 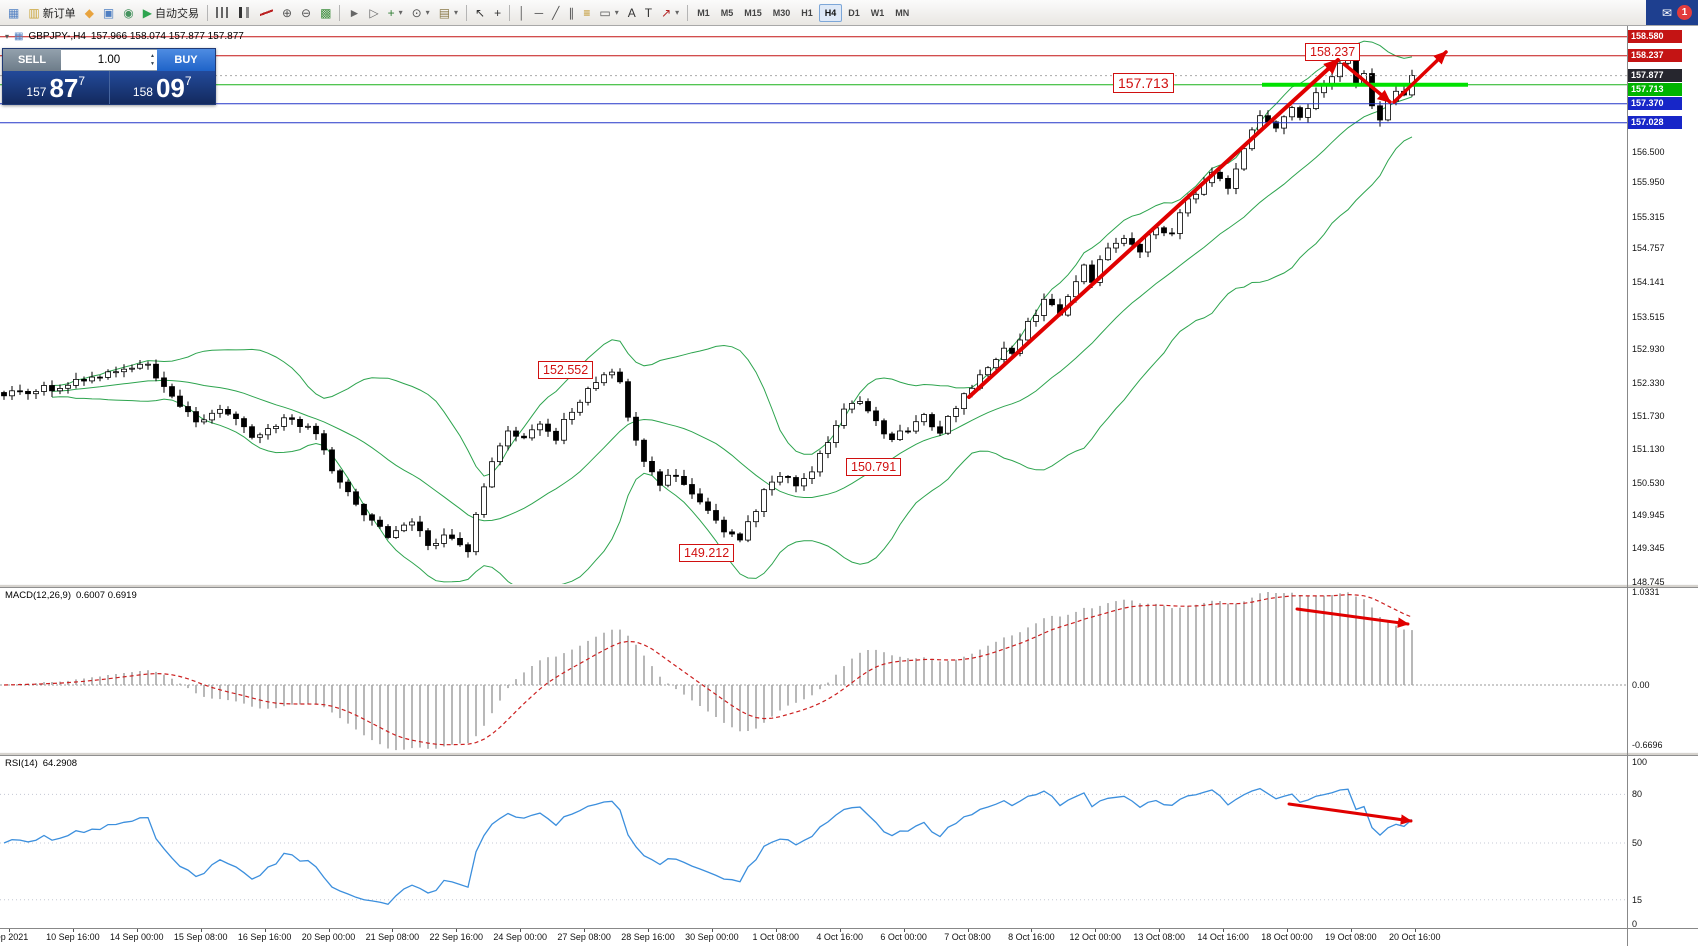 I want to click on chart-shift-icon: ▷, so click(x=373, y=13).